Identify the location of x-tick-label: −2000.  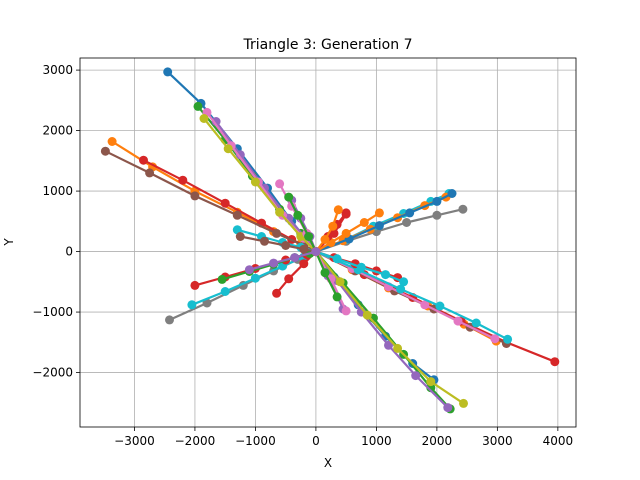
(195, 441).